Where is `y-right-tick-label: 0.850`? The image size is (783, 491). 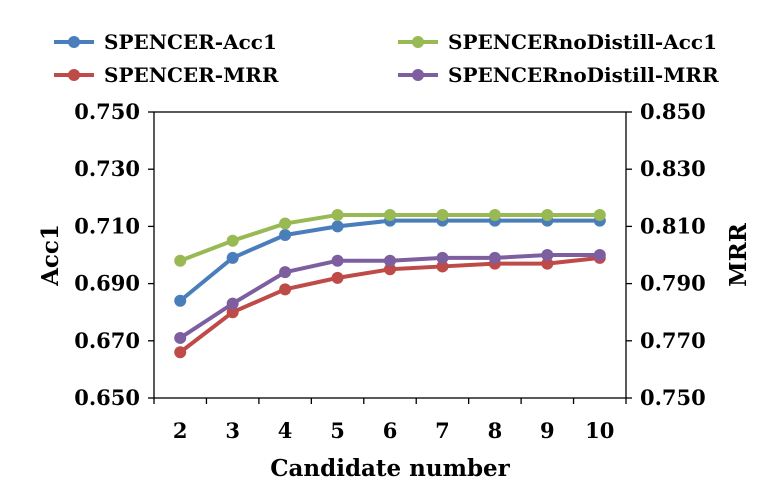
y-right-tick-label: 0.850 is located at coordinates (673, 111).